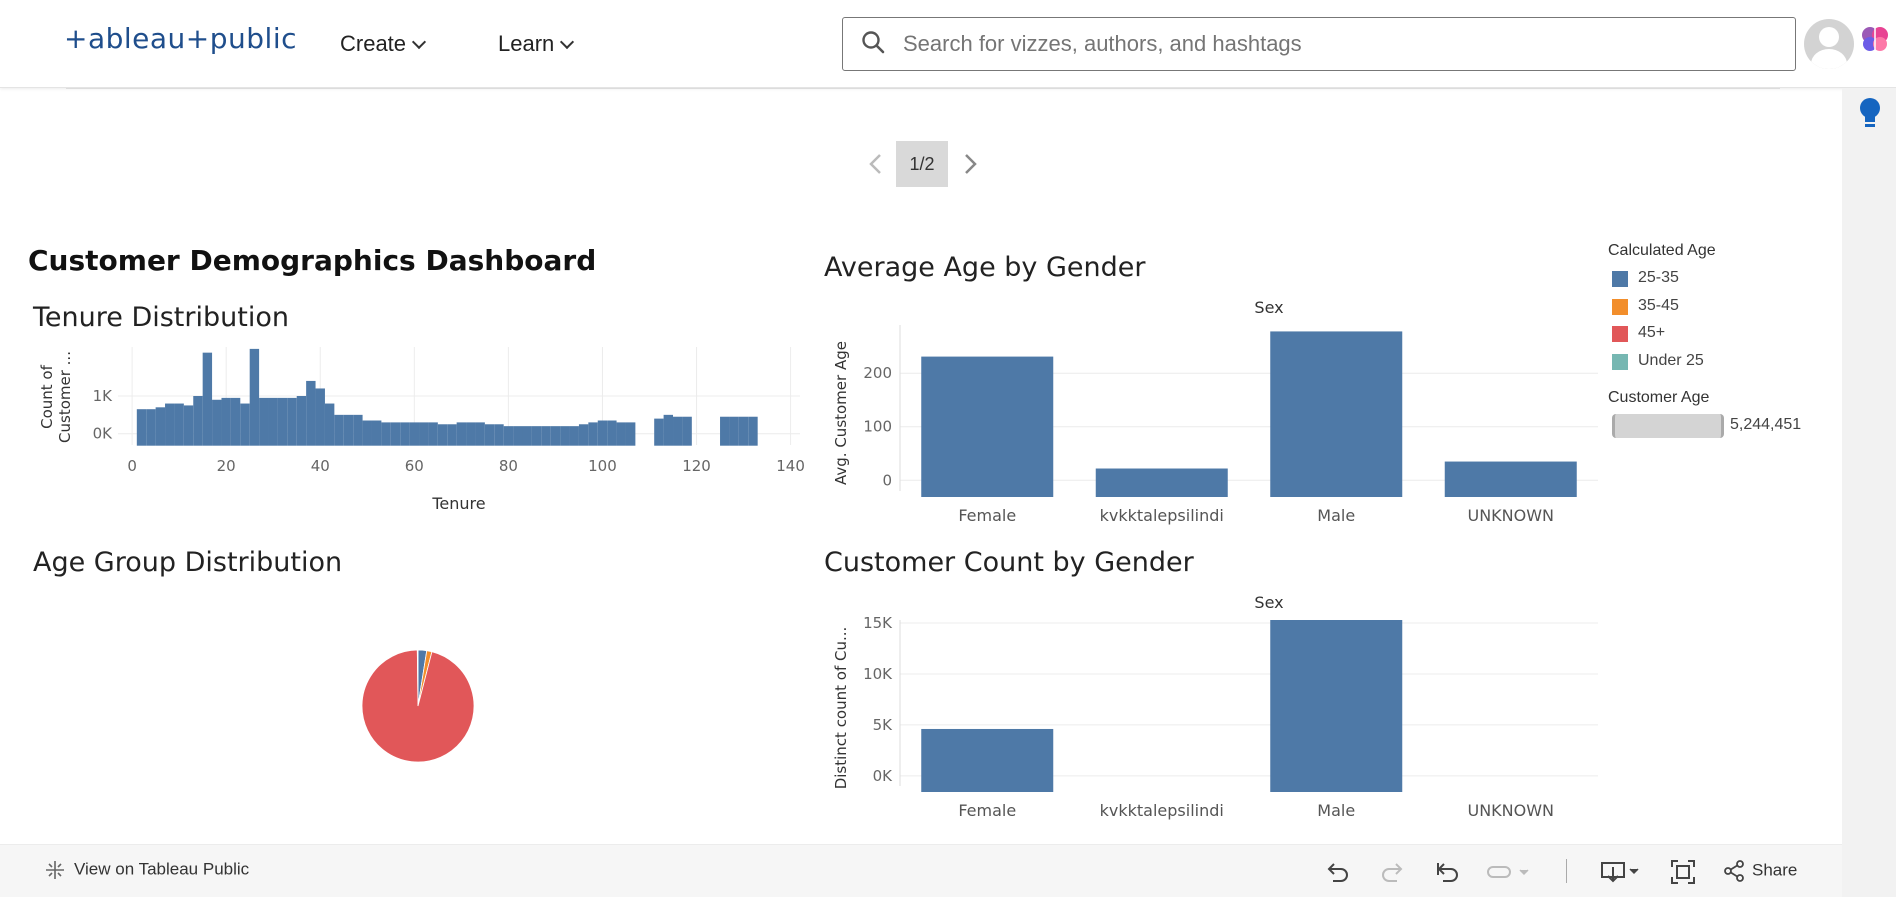 This screenshot has width=1896, height=897. What do you see at coordinates (1652, 332) in the screenshot?
I see `legend-label: 45+` at bounding box center [1652, 332].